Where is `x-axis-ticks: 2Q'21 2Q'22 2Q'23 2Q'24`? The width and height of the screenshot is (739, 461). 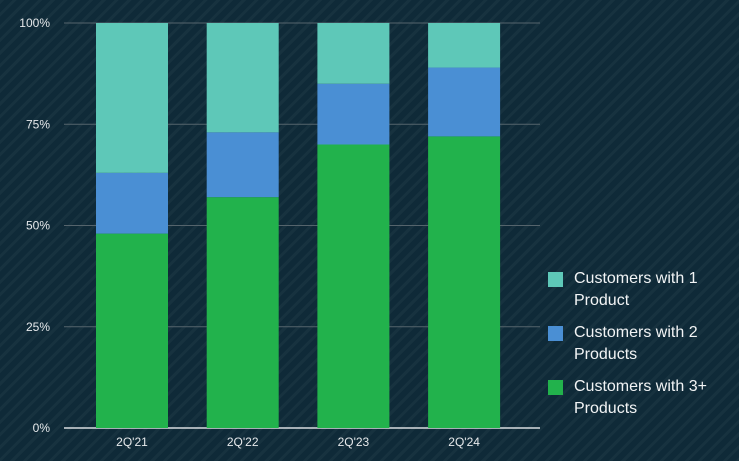 x-axis-ticks: 2Q'21 2Q'22 2Q'23 2Q'24 is located at coordinates (298, 442).